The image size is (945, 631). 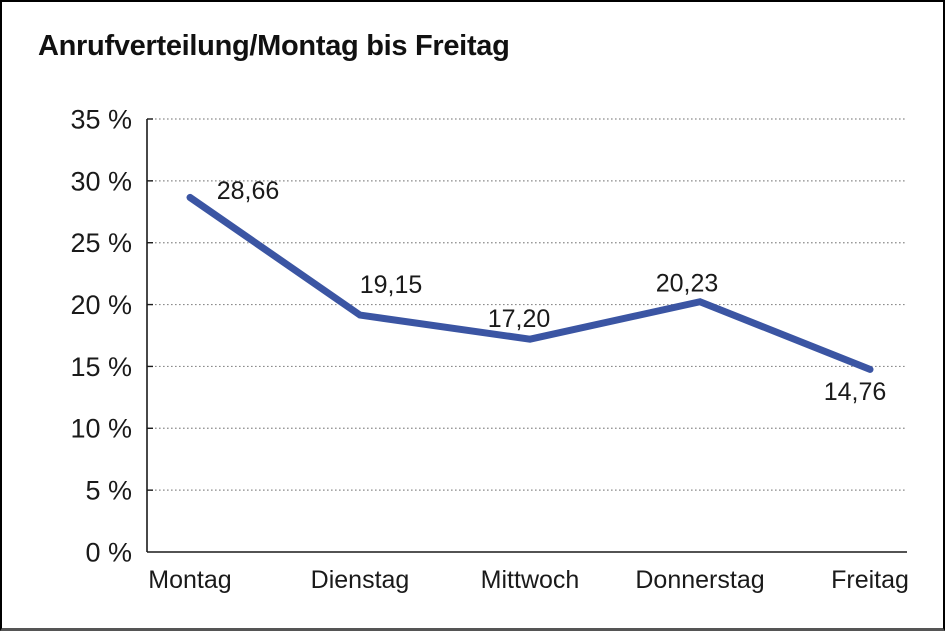 I want to click on x-category-label: Dienstag, so click(x=360, y=580).